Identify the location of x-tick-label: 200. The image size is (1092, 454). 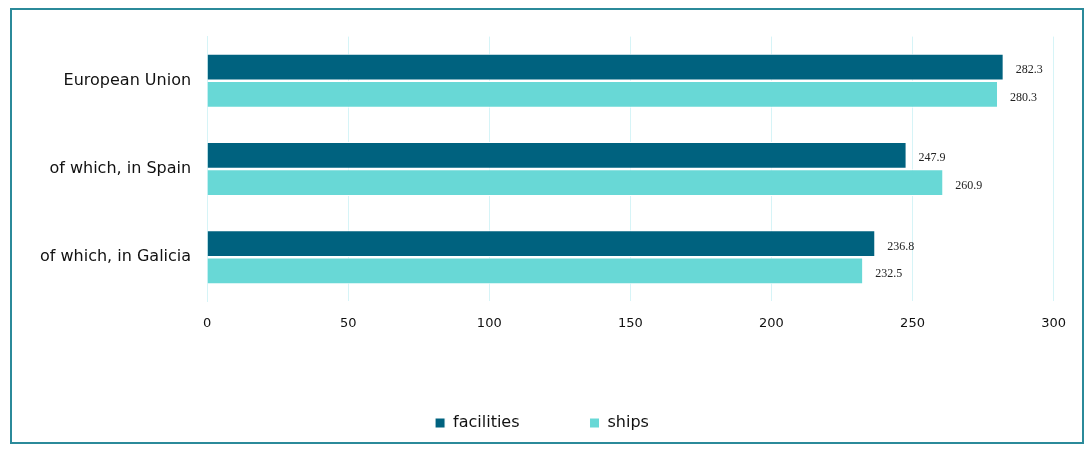
(771, 322).